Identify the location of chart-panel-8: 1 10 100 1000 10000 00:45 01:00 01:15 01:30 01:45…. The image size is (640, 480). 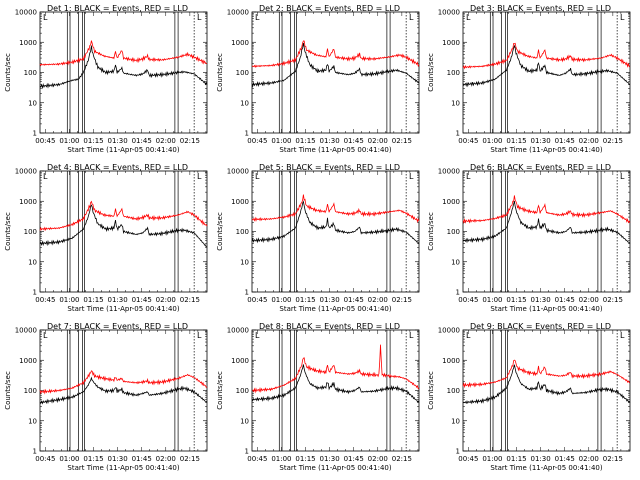
(318, 397).